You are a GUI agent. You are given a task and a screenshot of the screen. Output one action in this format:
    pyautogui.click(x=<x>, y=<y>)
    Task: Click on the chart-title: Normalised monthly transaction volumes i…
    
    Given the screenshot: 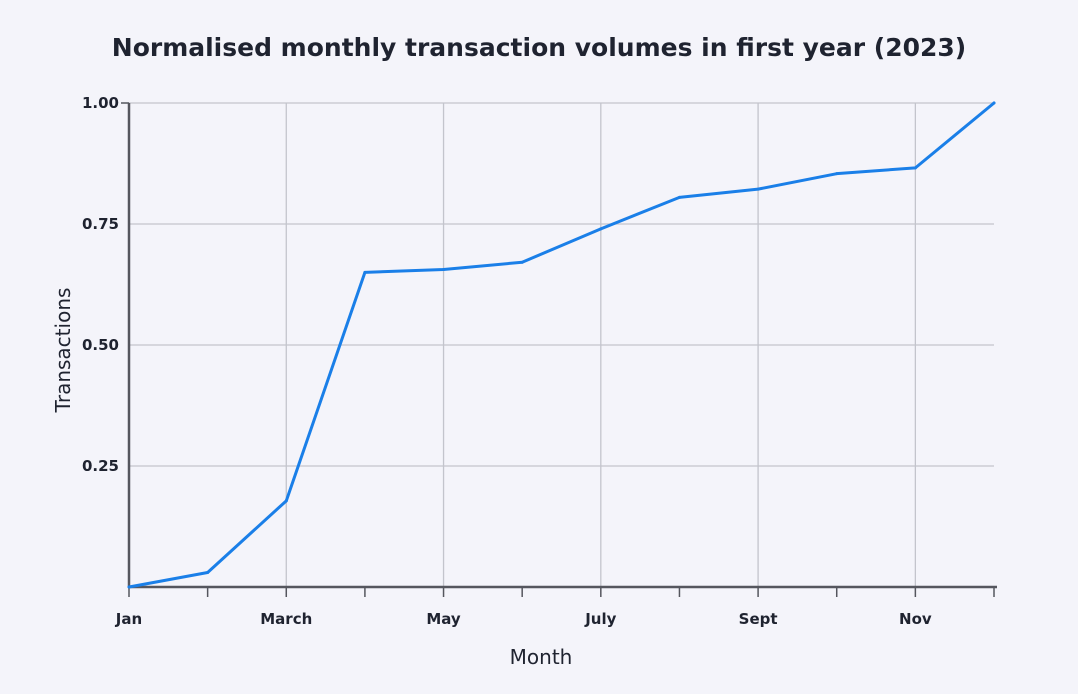 What is the action you would take?
    pyautogui.click(x=539, y=47)
    